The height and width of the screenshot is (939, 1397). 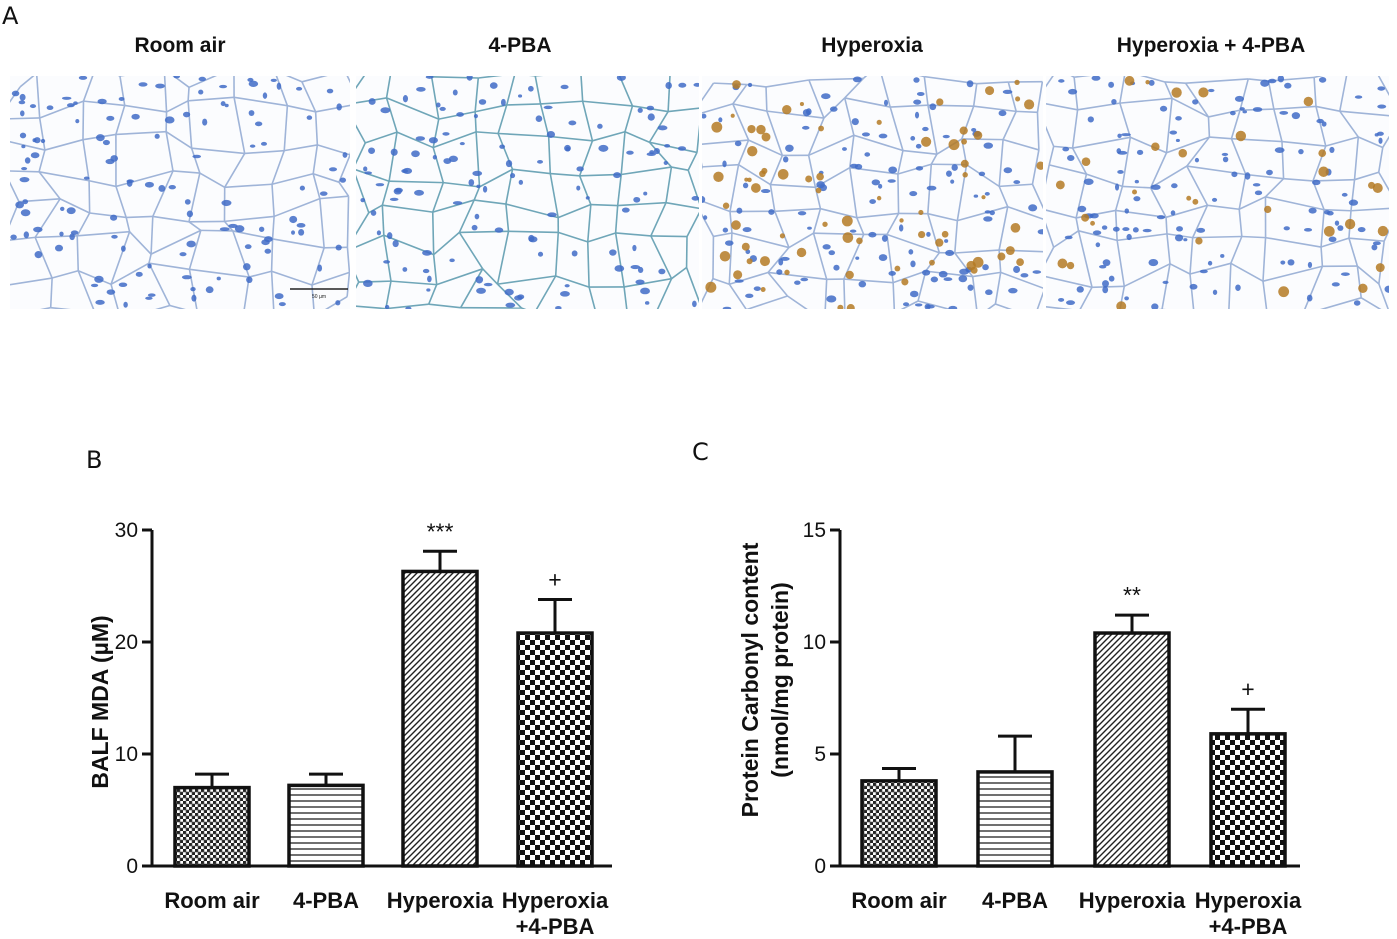 What do you see at coordinates (820, 866) in the screenshot?
I see `y-tick-label: 0` at bounding box center [820, 866].